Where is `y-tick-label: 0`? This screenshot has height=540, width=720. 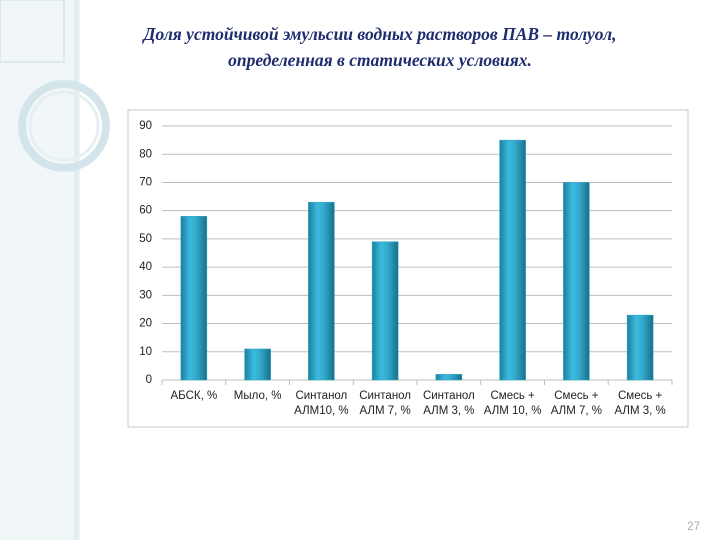 y-tick-label: 0 is located at coordinates (149, 380).